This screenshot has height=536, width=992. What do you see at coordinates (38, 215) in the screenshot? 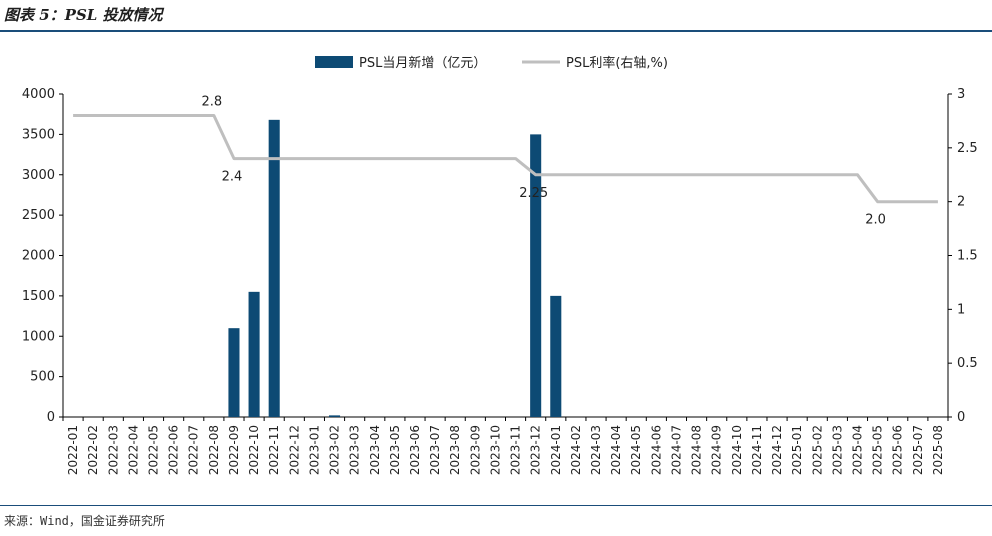
I see `y-left-tick-label: 2500` at bounding box center [38, 215].